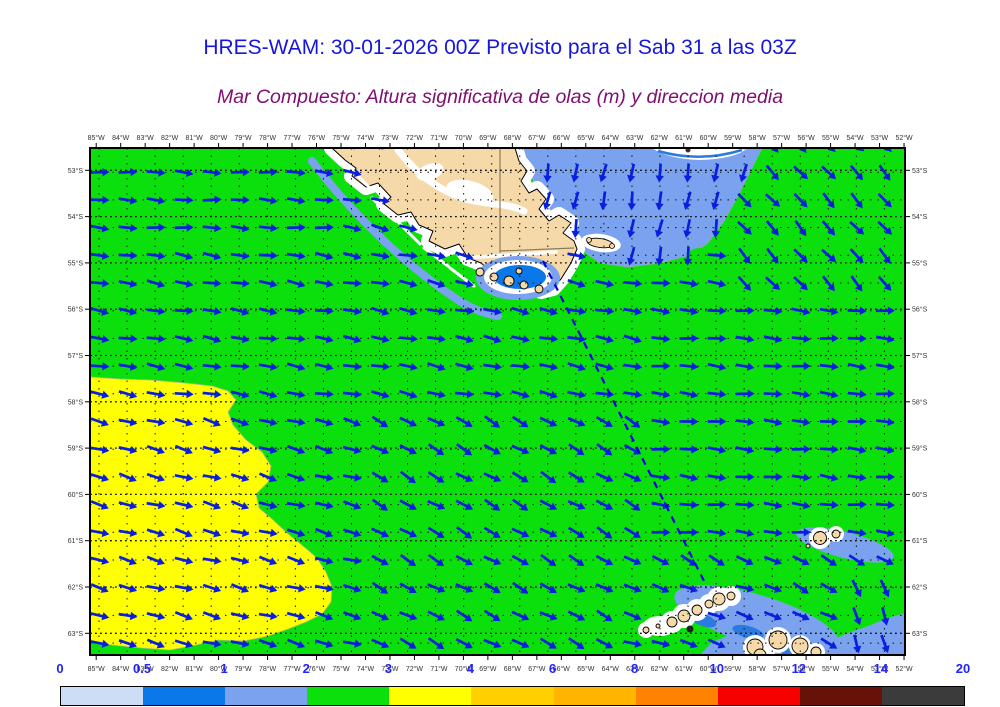 The height and width of the screenshot is (707, 1000). What do you see at coordinates (920, 402) in the screenshot?
I see `lat-tick-label: 58°S` at bounding box center [920, 402].